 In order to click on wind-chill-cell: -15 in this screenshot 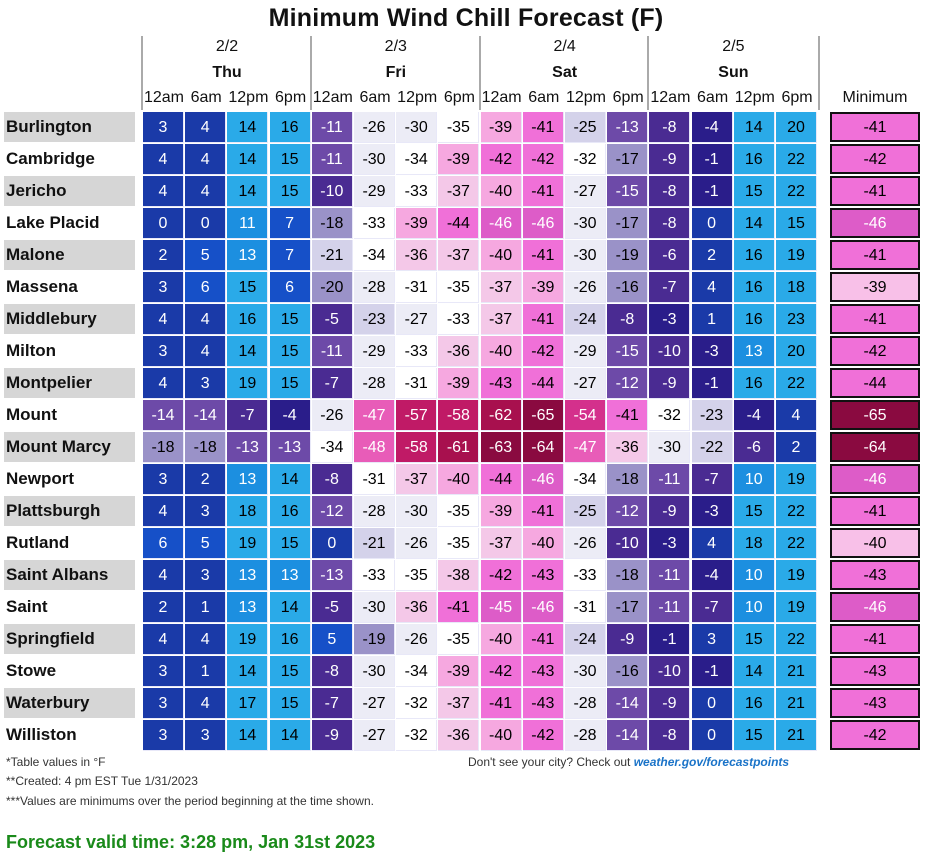, I will do `click(628, 191)`.